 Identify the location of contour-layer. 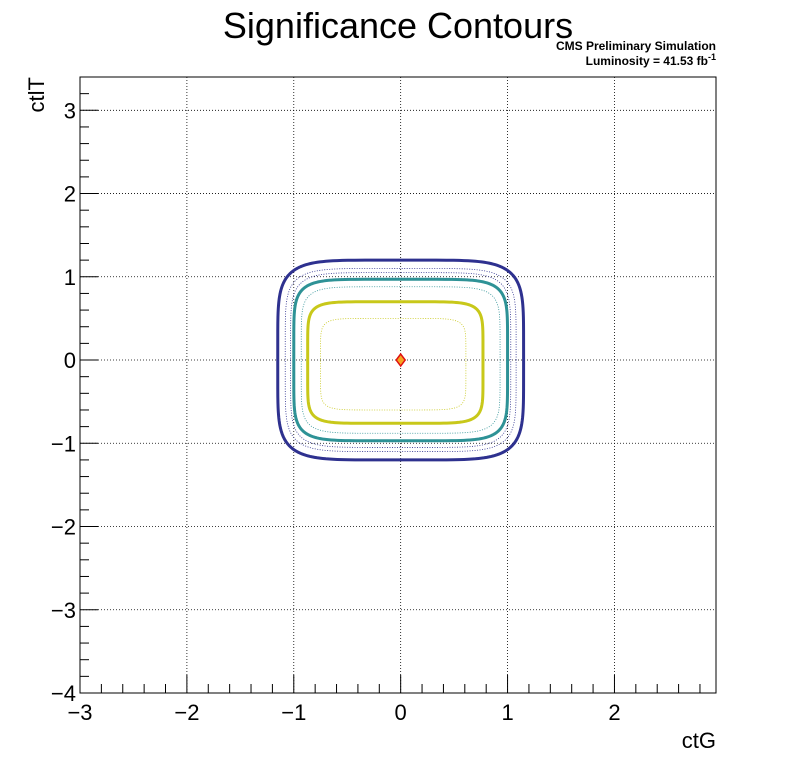
(401, 360).